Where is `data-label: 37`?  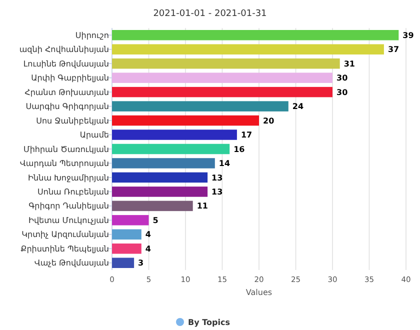
data-label: 37 is located at coordinates (394, 49).